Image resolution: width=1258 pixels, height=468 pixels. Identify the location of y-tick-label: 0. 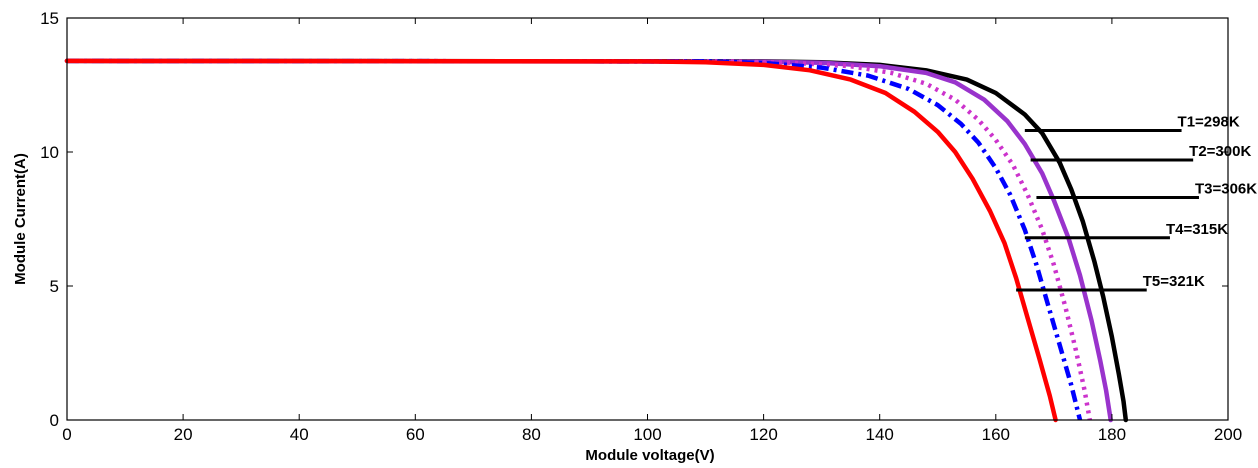
(54, 420).